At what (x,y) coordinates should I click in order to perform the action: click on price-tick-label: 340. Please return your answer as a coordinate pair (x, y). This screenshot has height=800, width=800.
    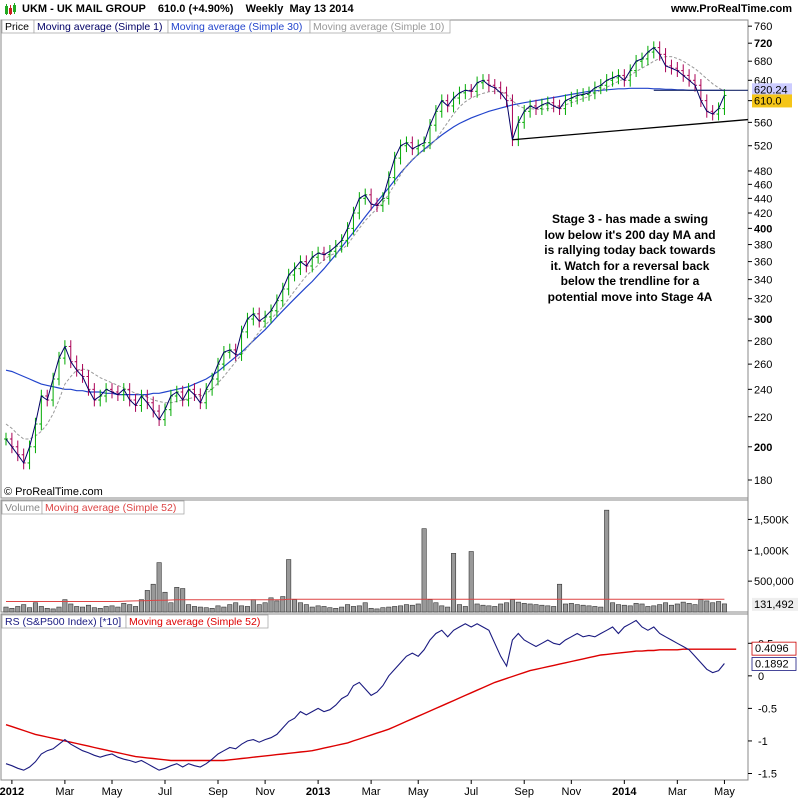
    Looking at the image, I should click on (763, 281).